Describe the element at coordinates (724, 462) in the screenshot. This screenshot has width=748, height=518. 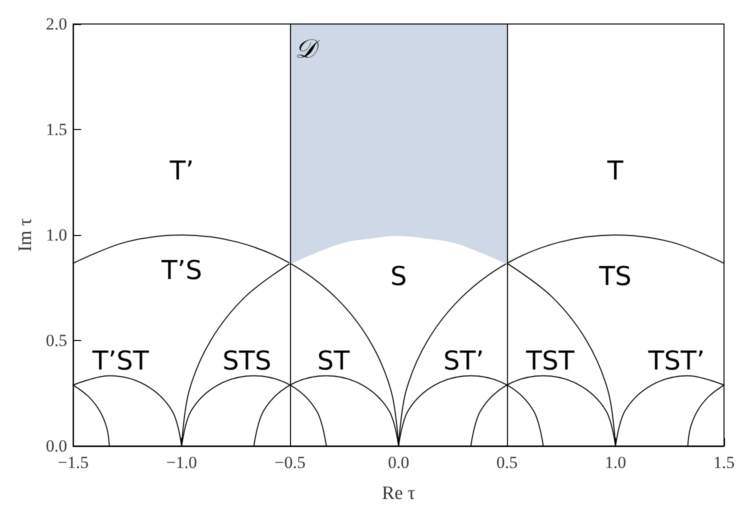
I see `x-tick-label: 1.5` at that location.